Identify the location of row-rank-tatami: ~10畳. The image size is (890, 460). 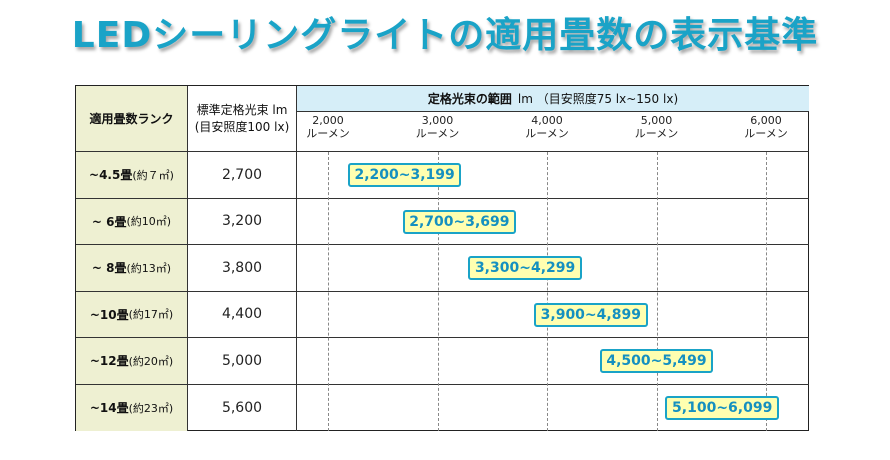
(109, 314).